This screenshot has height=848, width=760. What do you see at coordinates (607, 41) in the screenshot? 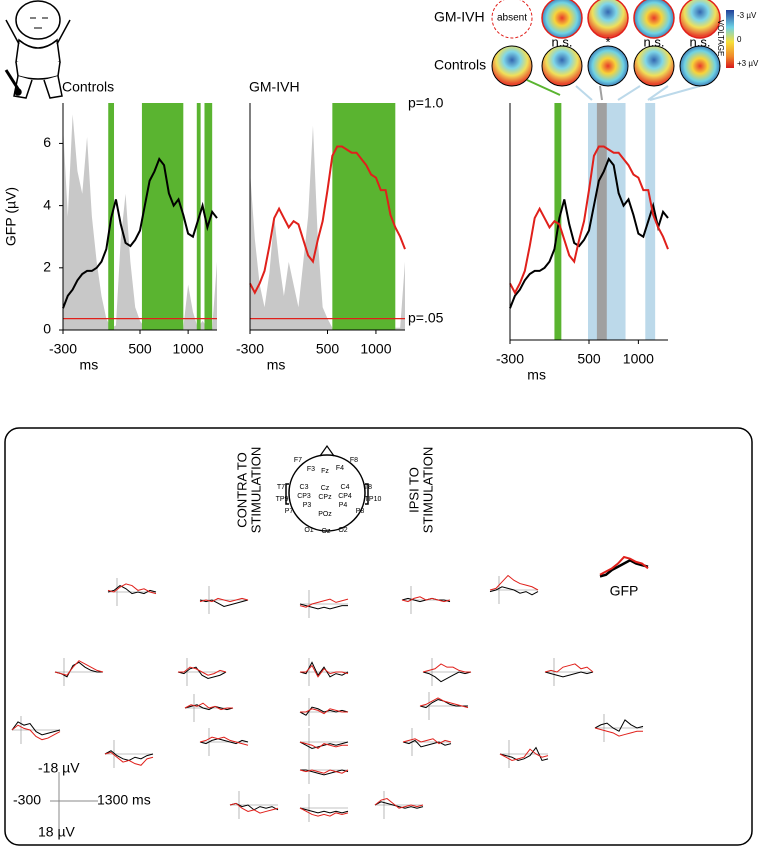
I see `stat-label: *` at bounding box center [607, 41].